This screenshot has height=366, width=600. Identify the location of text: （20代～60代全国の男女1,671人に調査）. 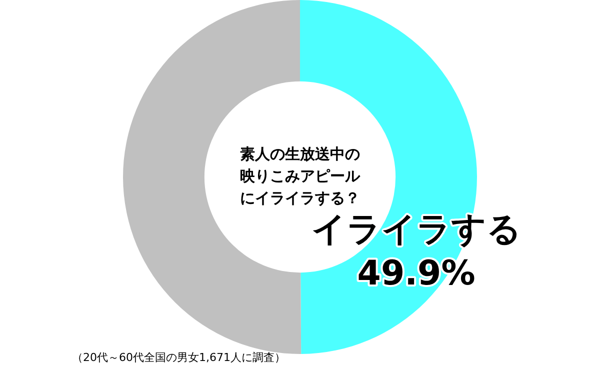
(179, 357).